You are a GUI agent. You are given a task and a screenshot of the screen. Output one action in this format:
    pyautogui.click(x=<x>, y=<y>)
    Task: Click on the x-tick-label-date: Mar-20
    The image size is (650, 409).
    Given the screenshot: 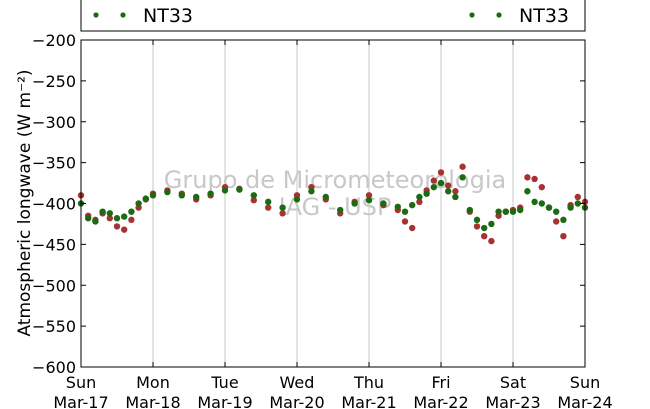 What is the action you would take?
    pyautogui.click(x=296, y=401)
    